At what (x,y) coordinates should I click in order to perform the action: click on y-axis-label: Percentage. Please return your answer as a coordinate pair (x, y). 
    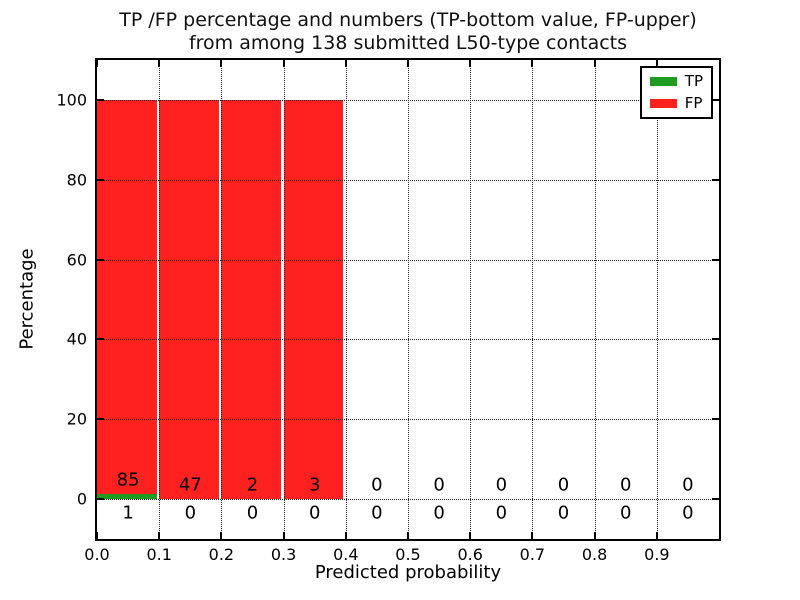
    Looking at the image, I should click on (27, 299).